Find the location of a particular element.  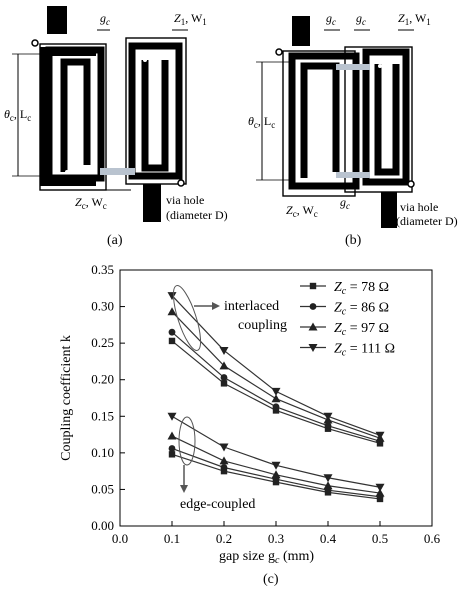

right-spiral-inner-b is located at coordinates (387, 120).